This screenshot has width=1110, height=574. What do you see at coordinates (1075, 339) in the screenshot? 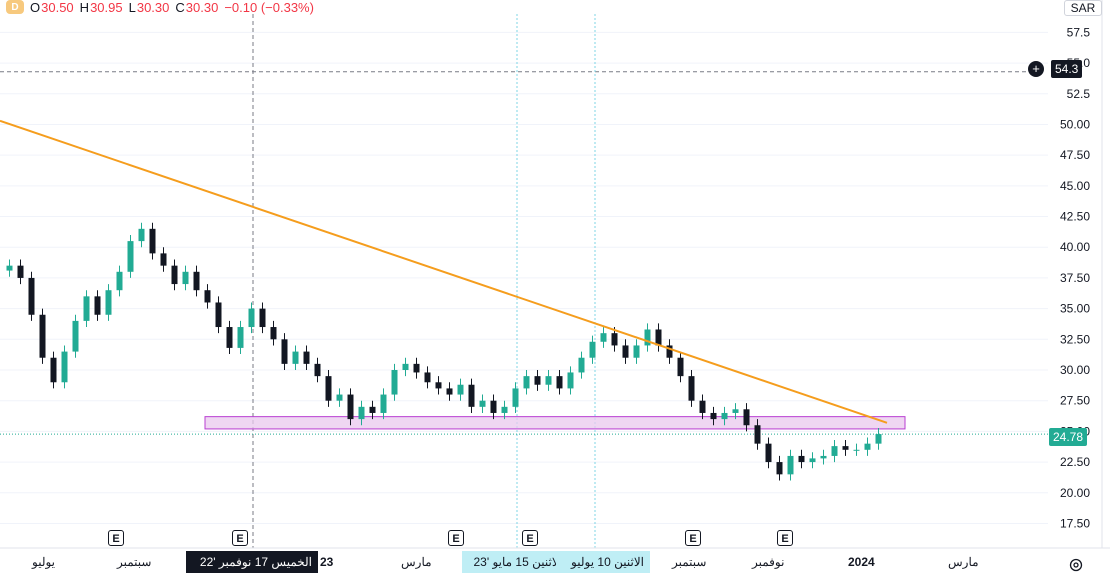
I see `price-tick-label: 32.50` at bounding box center [1075, 339].